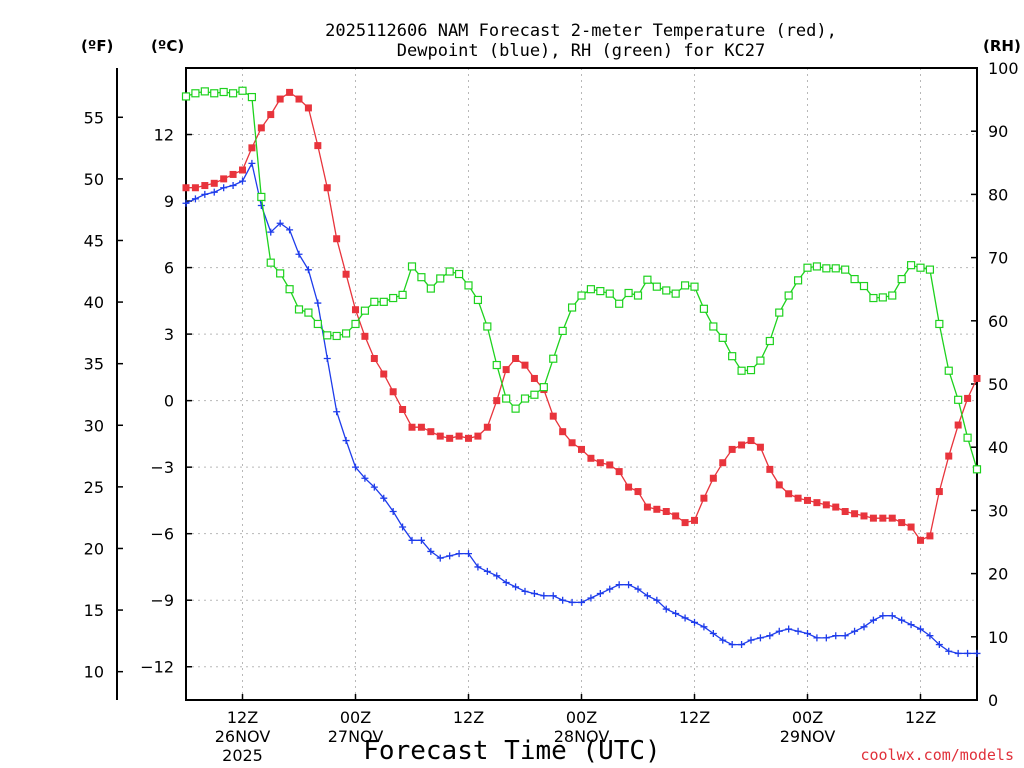  Describe the element at coordinates (94, 364) in the screenshot. I see `f-tick-label: 35` at that location.